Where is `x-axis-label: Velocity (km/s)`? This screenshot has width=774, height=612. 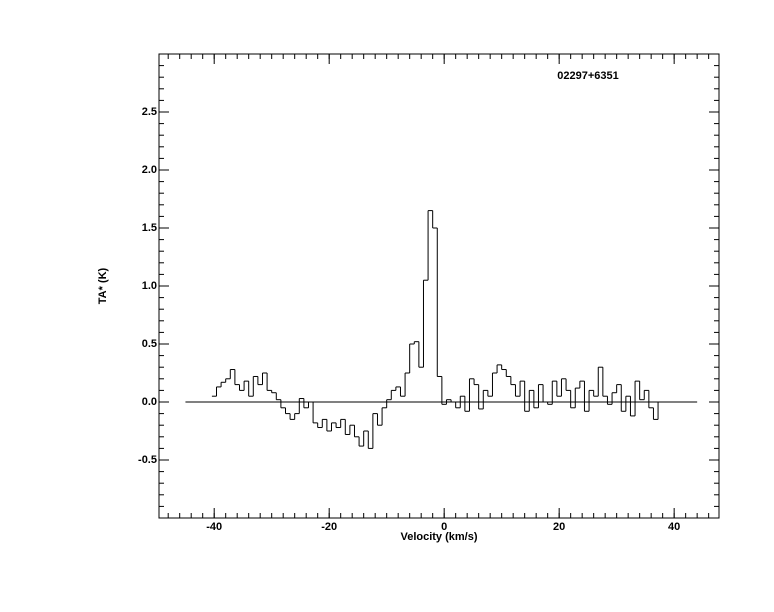 x-axis-label: Velocity (km/s) is located at coordinates (438, 537).